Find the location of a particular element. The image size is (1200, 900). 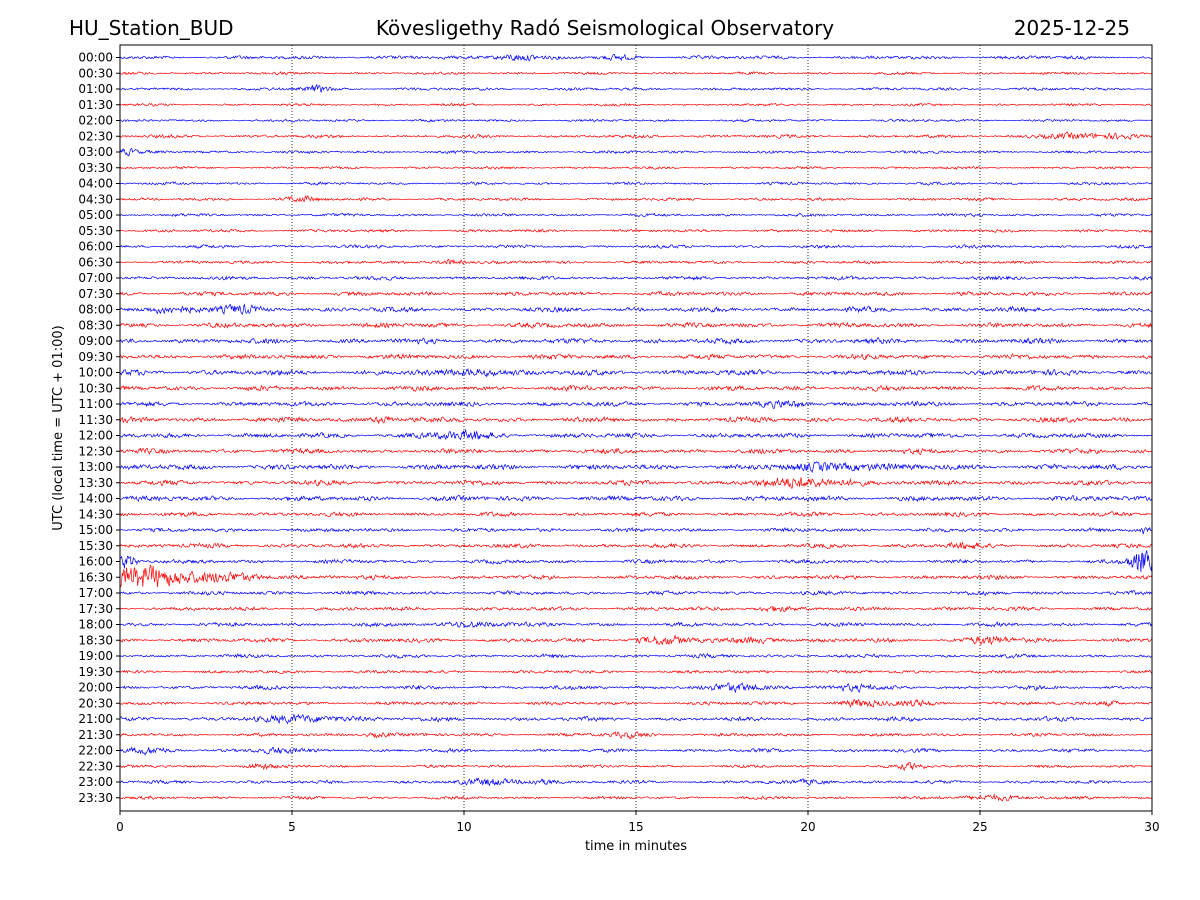

y-tick-label: 05:00 is located at coordinates (95, 215).